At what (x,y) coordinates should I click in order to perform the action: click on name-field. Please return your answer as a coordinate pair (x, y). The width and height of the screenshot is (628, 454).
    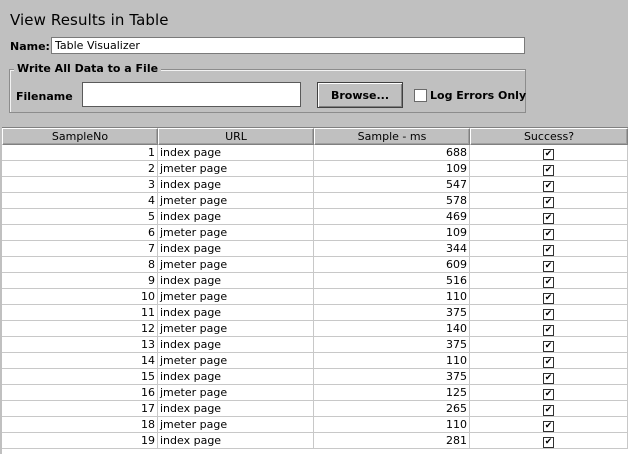
    Looking at the image, I should click on (288, 45).